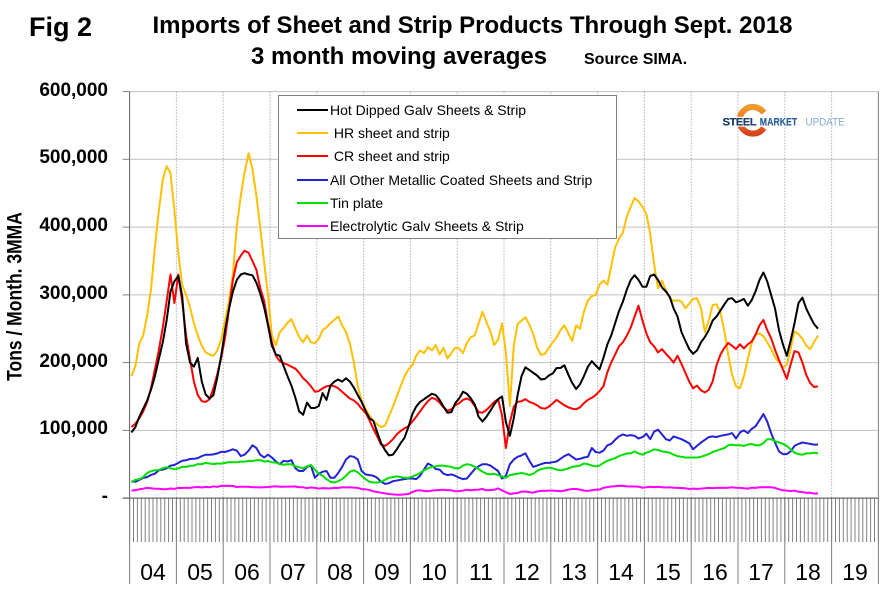  What do you see at coordinates (740, 122) in the screenshot?
I see `svg-text: STEEL` at bounding box center [740, 122].